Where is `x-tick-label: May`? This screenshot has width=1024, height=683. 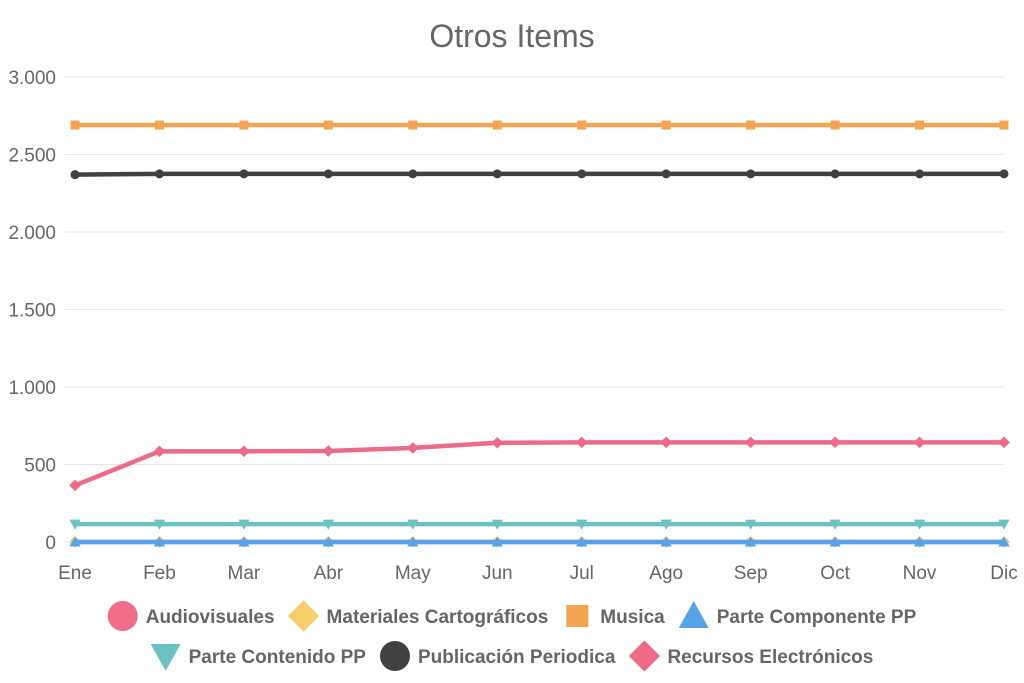 x-tick-label: May is located at coordinates (413, 573).